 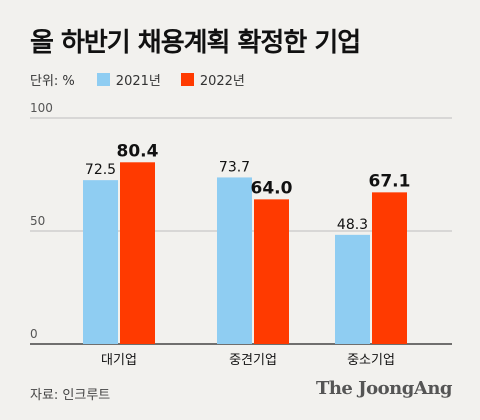 I want to click on x-tick-label-0: 대기업, so click(x=119, y=360).